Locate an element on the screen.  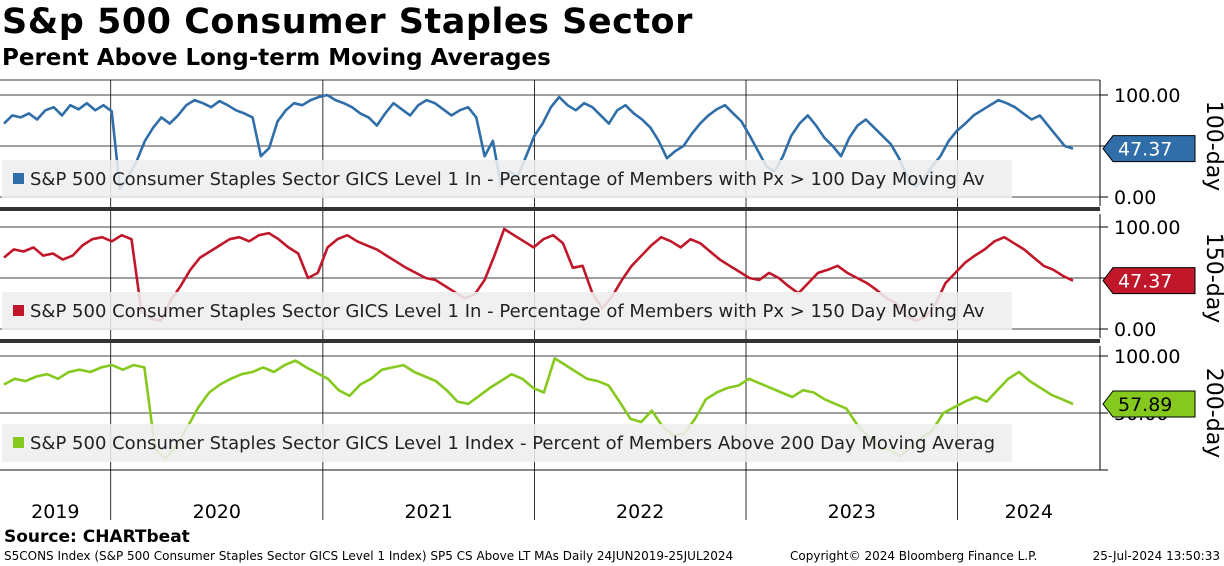
panel-side-label: 150-day is located at coordinates (1212, 278).